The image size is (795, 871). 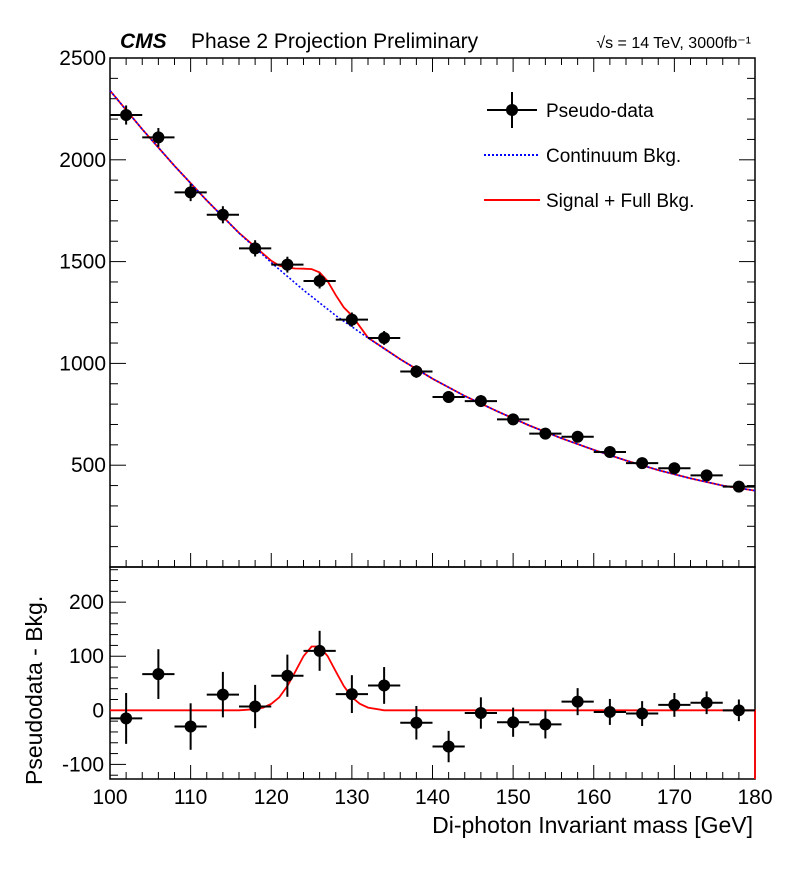 What do you see at coordinates (271, 797) in the screenshot?
I see `x-tick-label: 120` at bounding box center [271, 797].